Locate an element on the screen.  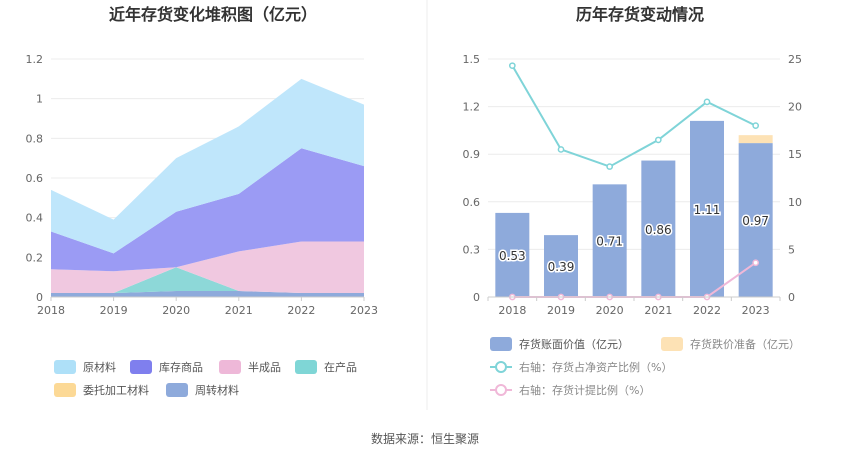
right-y2-tick: 20 is located at coordinates (795, 107).